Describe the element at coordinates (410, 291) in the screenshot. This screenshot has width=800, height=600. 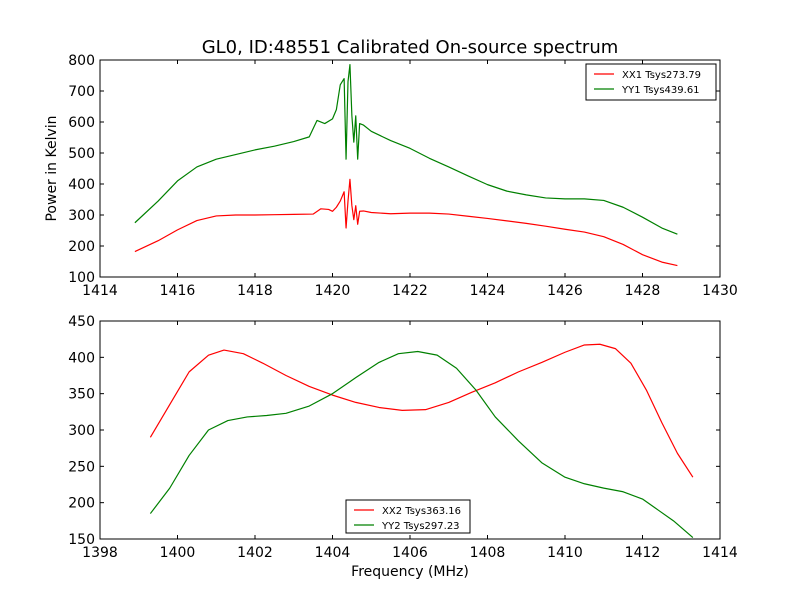
I see `top-x-tick-label: 1422` at that location.